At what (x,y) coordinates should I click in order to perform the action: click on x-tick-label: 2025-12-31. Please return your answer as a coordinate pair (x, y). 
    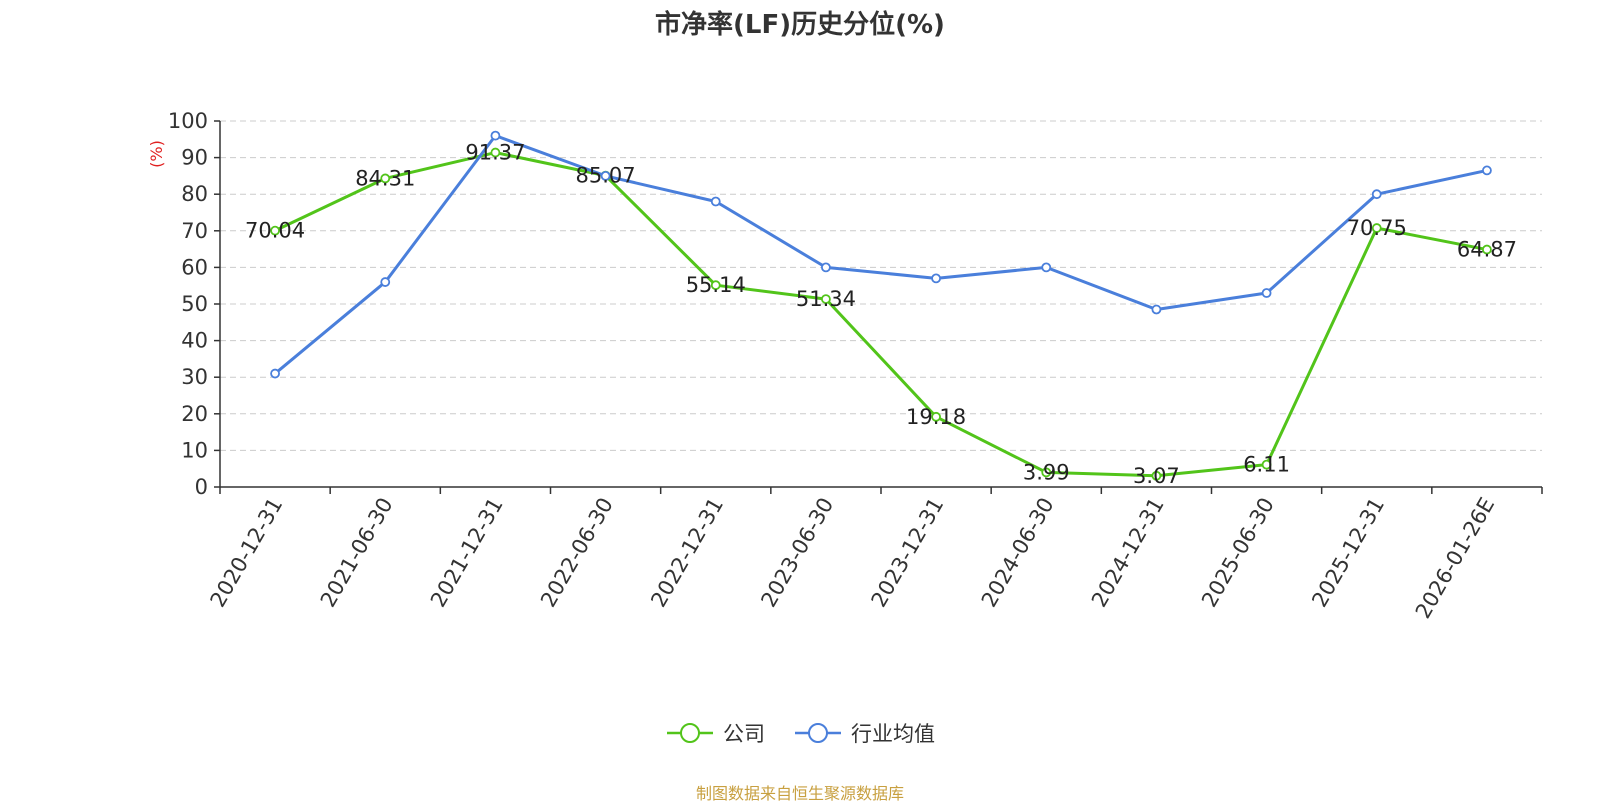
    Looking at the image, I should click on (1348, 553).